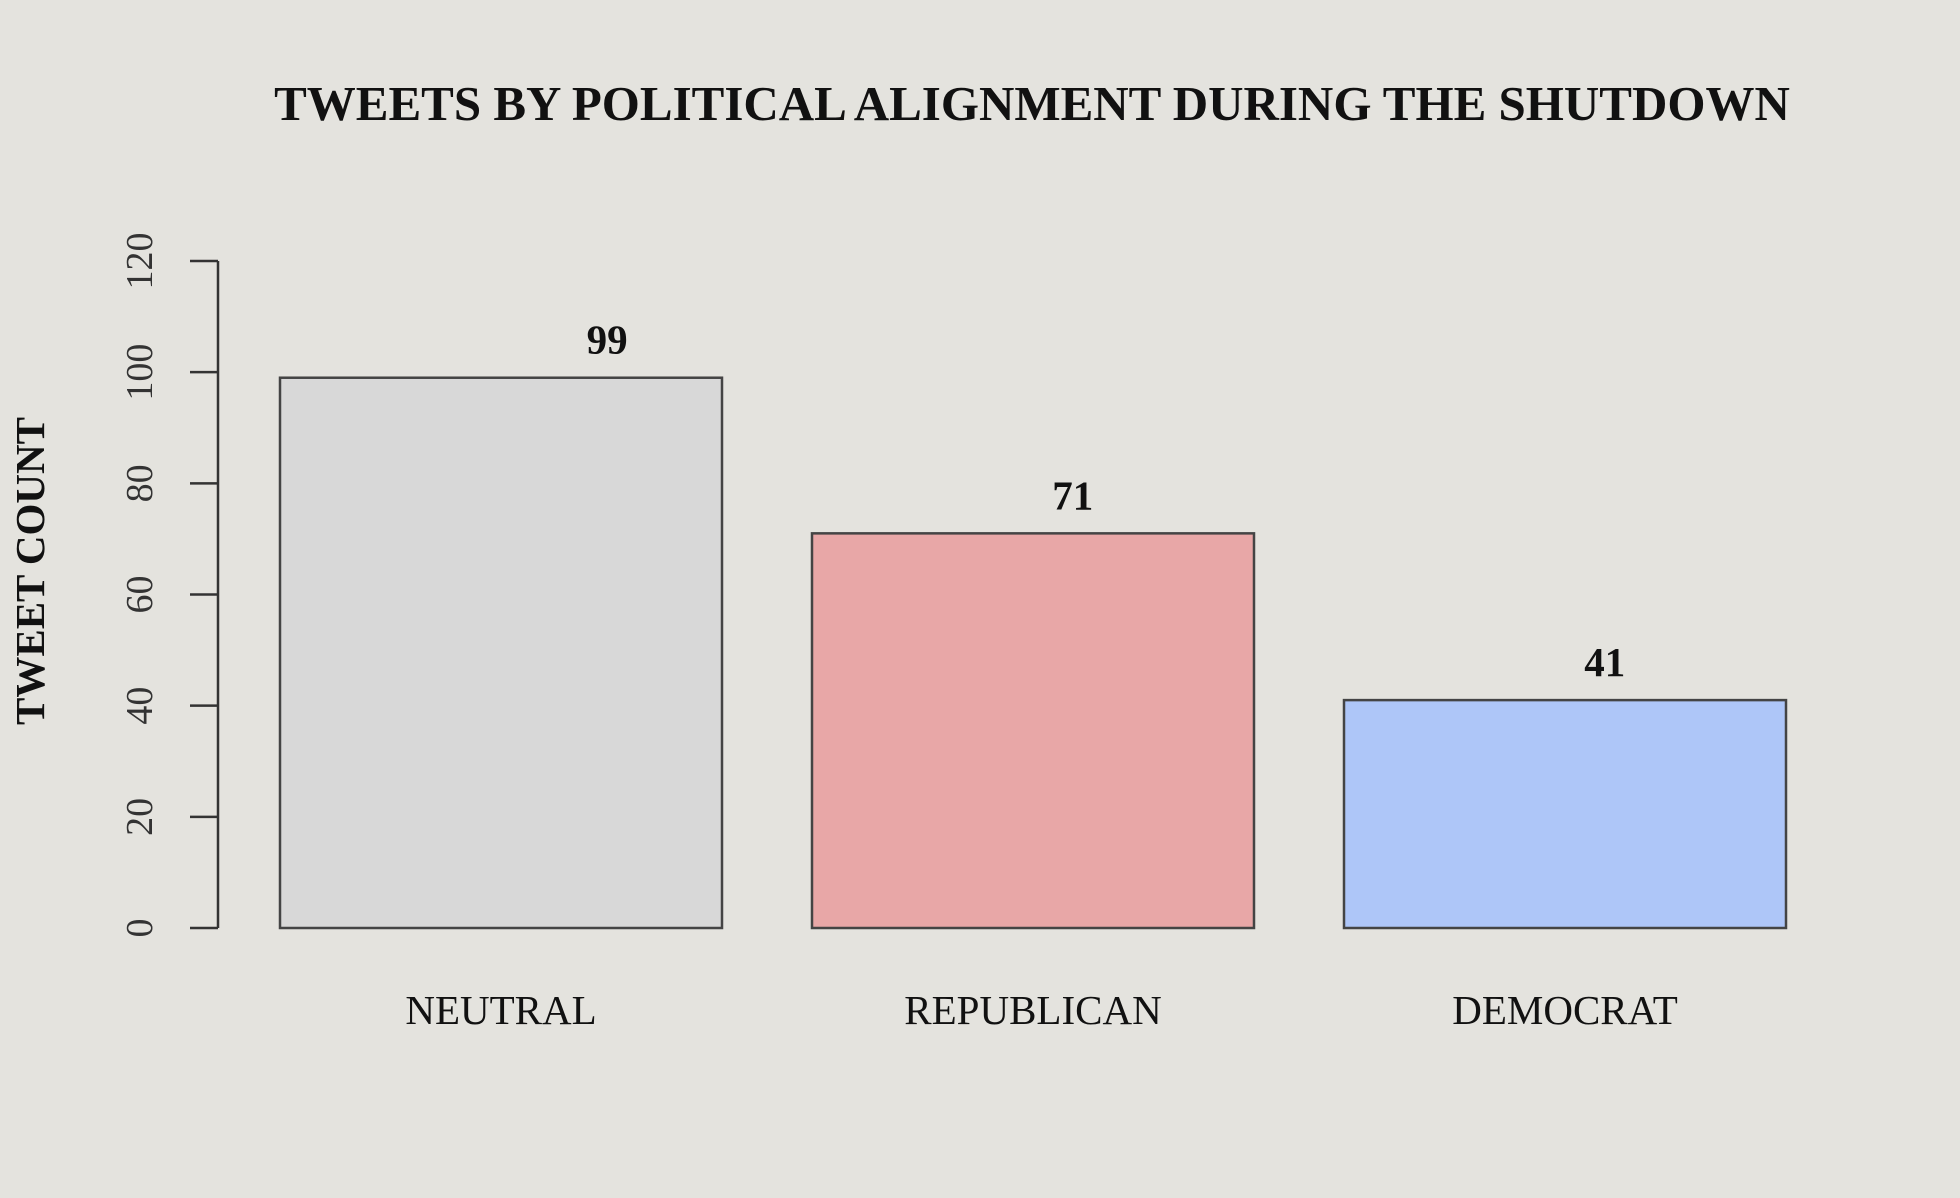 This screenshot has width=1960, height=1198. What do you see at coordinates (1604, 662) in the screenshot?
I see `data-label: 41` at bounding box center [1604, 662].